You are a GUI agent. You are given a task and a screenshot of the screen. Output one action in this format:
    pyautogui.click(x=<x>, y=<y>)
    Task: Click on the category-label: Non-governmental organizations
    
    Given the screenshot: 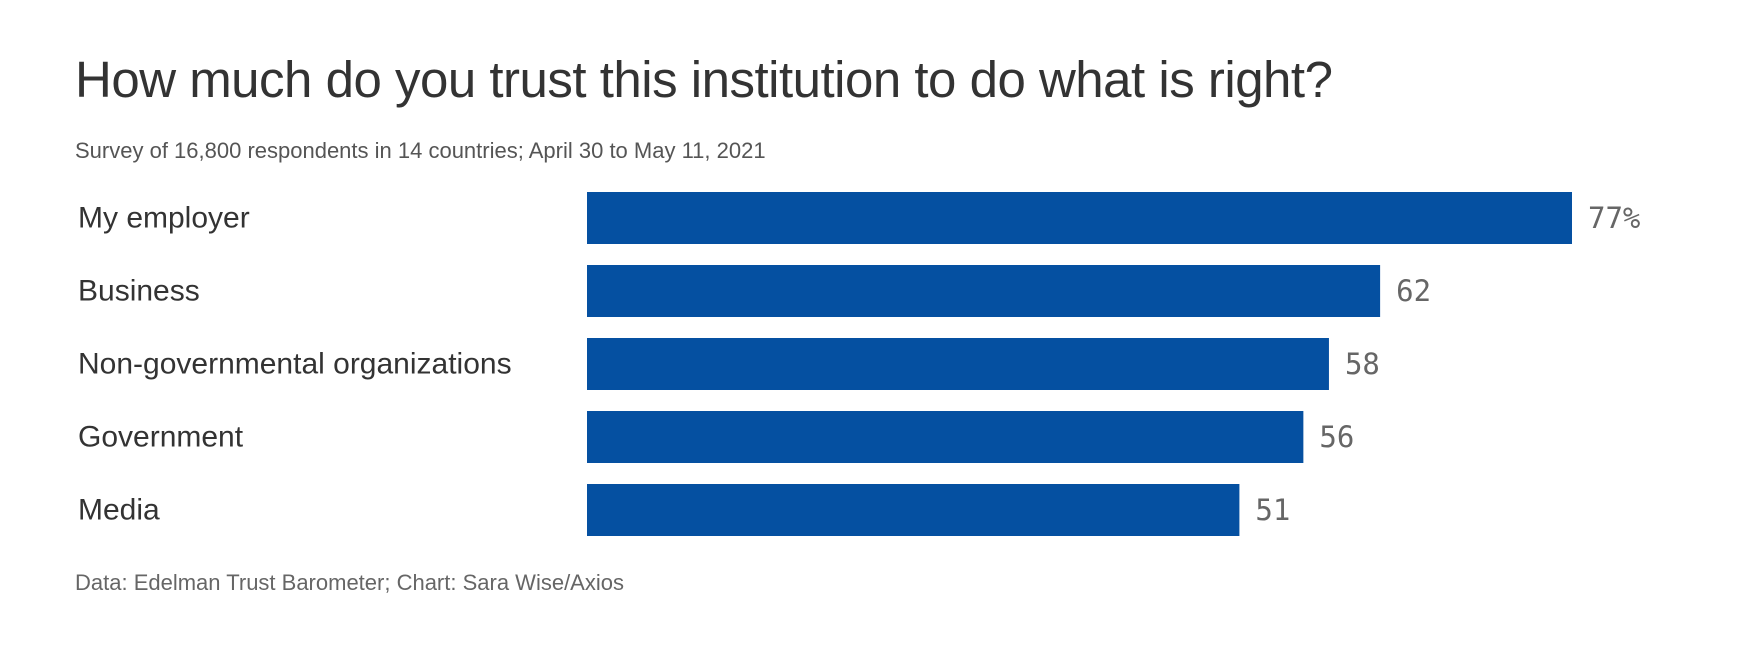 What is the action you would take?
    pyautogui.click(x=295, y=364)
    